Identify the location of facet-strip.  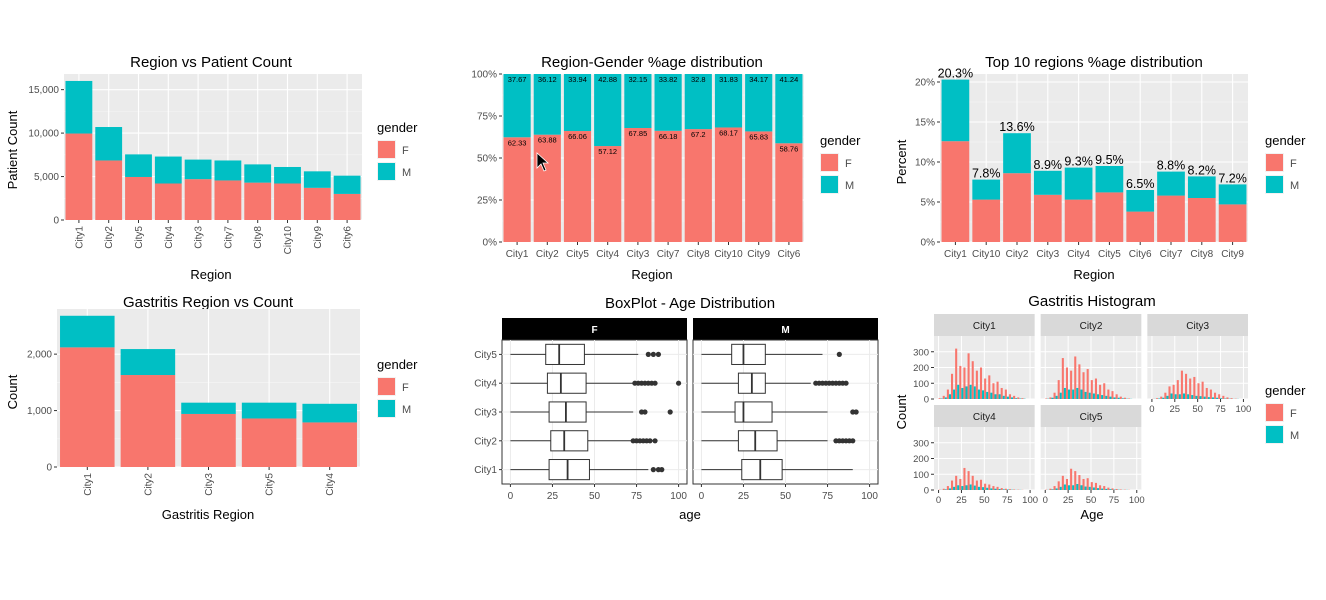
(984, 416).